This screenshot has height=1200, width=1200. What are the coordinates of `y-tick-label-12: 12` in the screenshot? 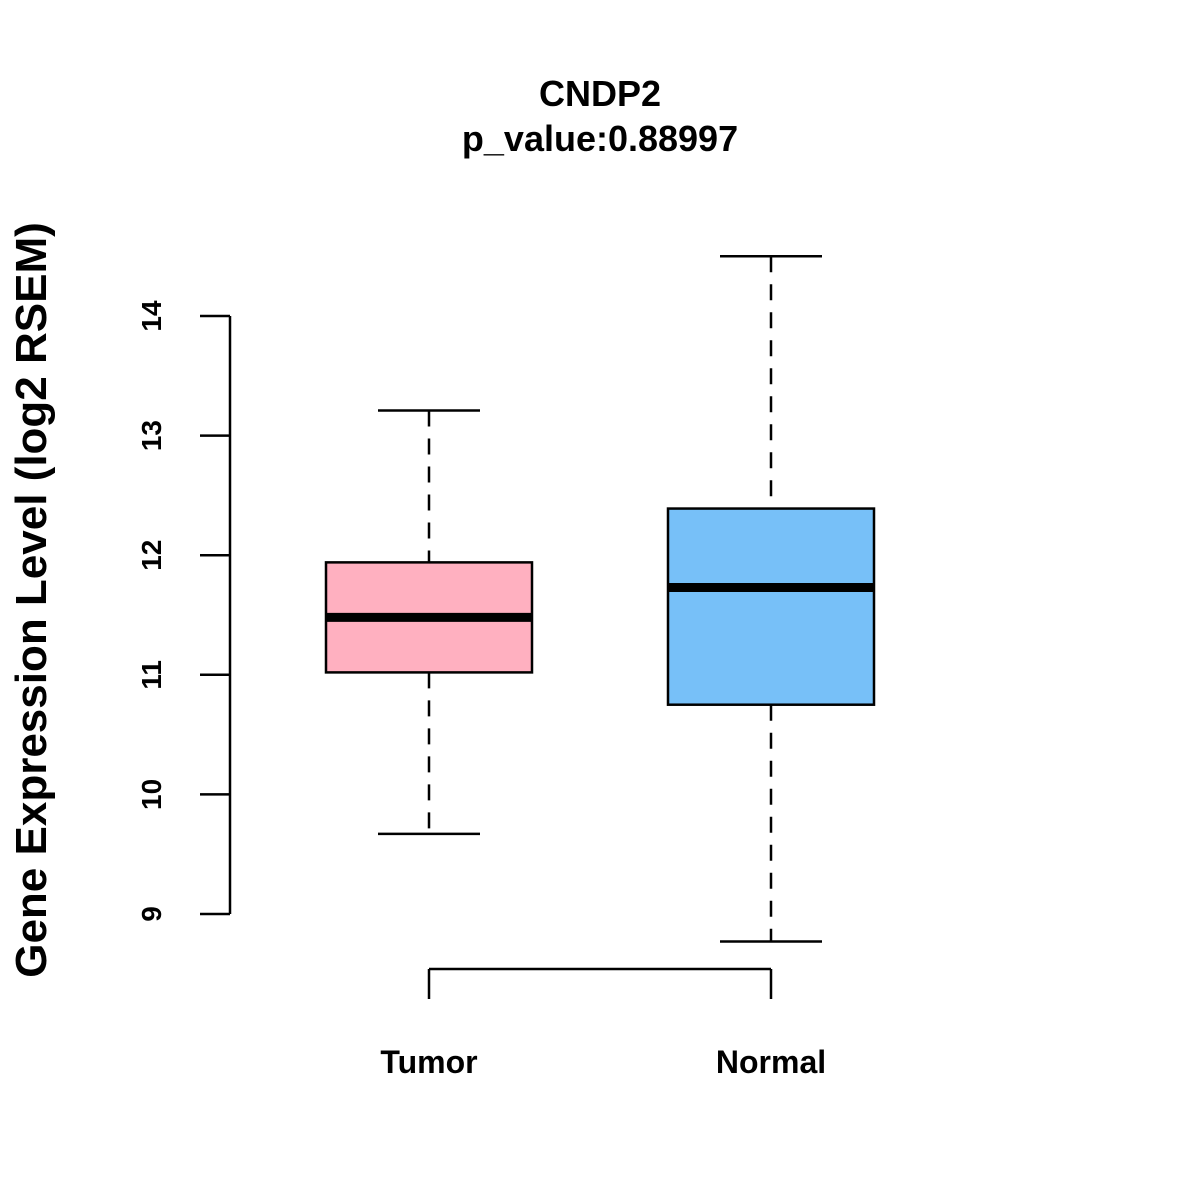 It's located at (151, 555).